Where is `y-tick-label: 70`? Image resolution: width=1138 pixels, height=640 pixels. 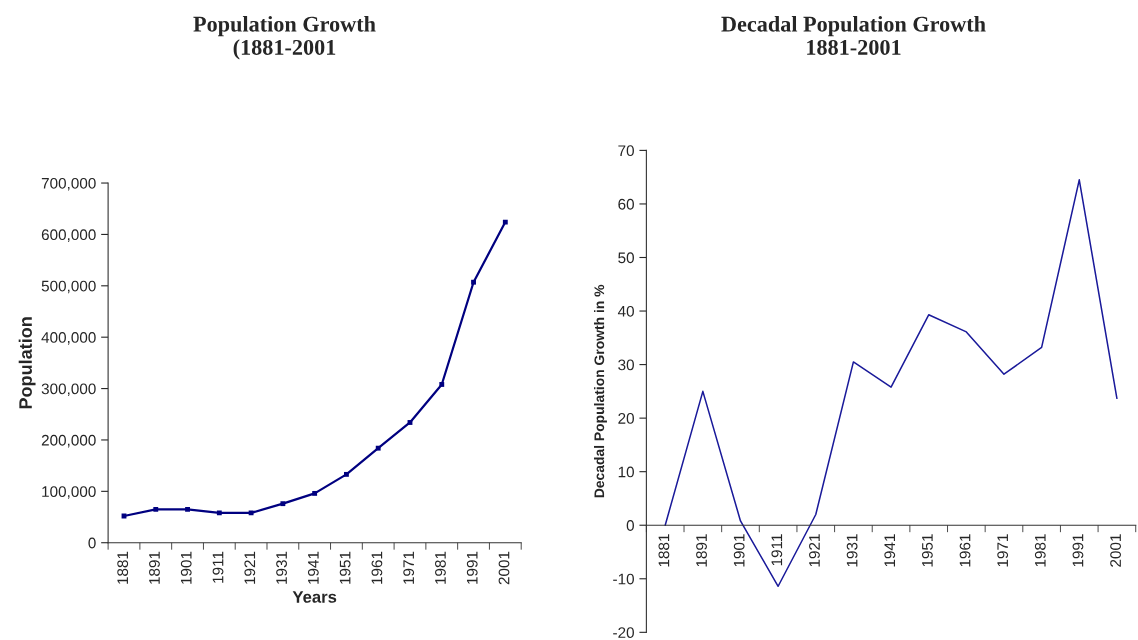
y-tick-label: 70 is located at coordinates (626, 151).